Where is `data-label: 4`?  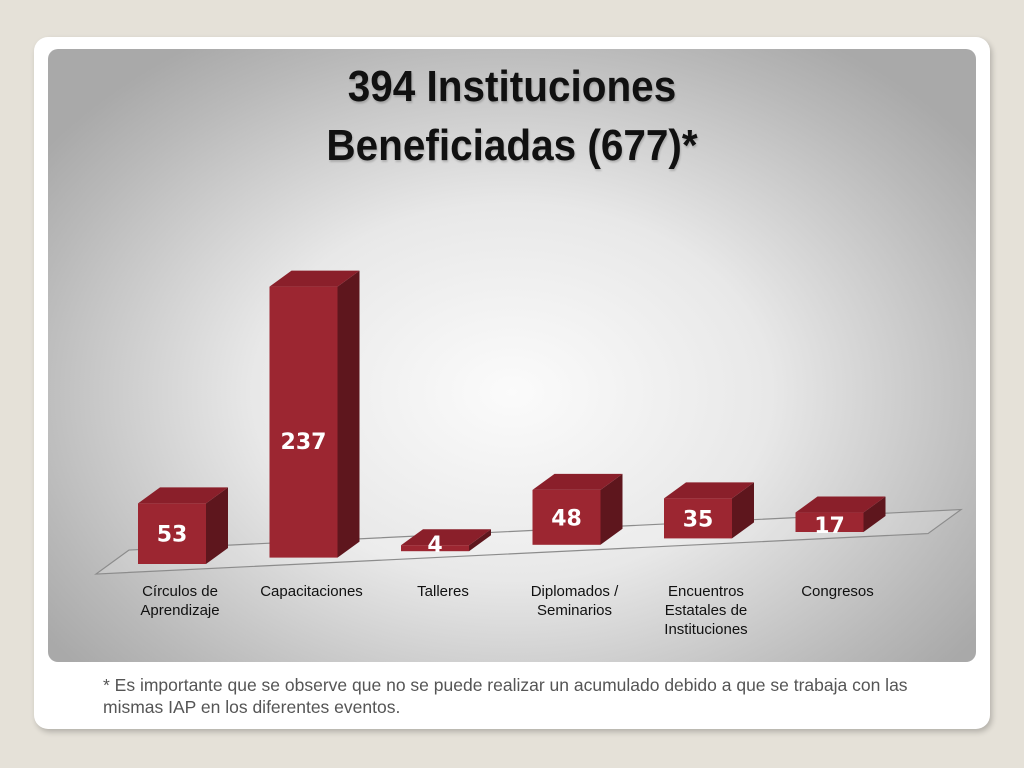
data-label: 4 is located at coordinates (434, 545).